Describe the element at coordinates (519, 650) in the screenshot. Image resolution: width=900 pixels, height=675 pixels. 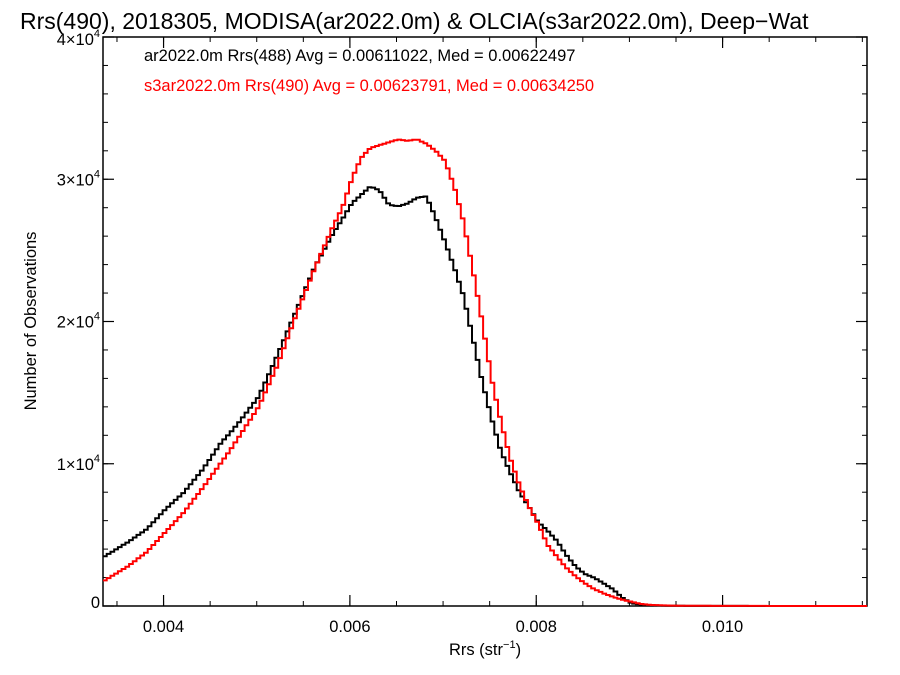
I see `x-axis-label-close: )` at that location.